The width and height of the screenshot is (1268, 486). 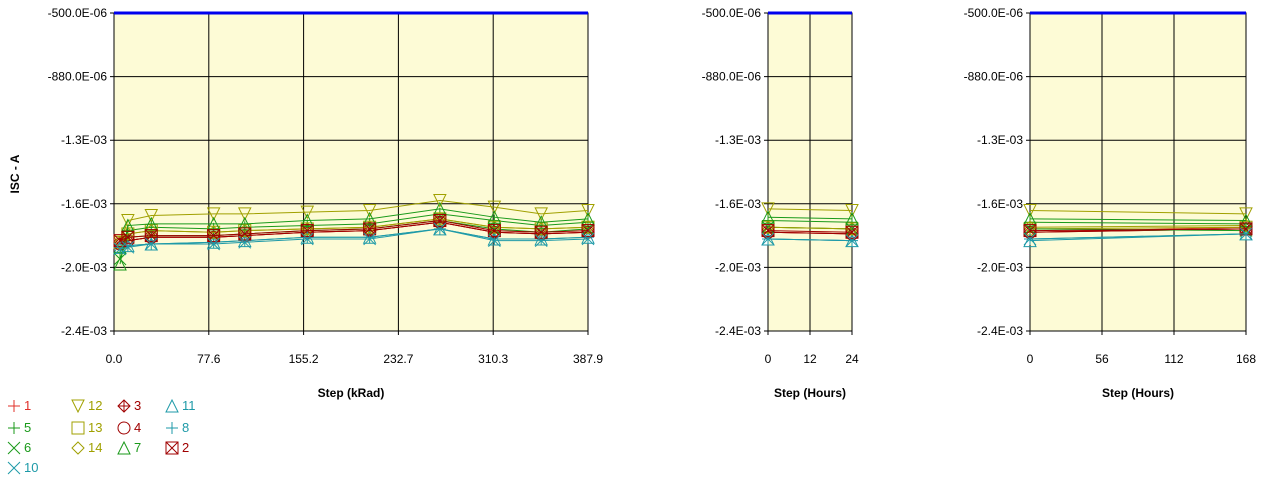 What do you see at coordinates (27, 405) in the screenshot?
I see `legend-label: 1` at bounding box center [27, 405].